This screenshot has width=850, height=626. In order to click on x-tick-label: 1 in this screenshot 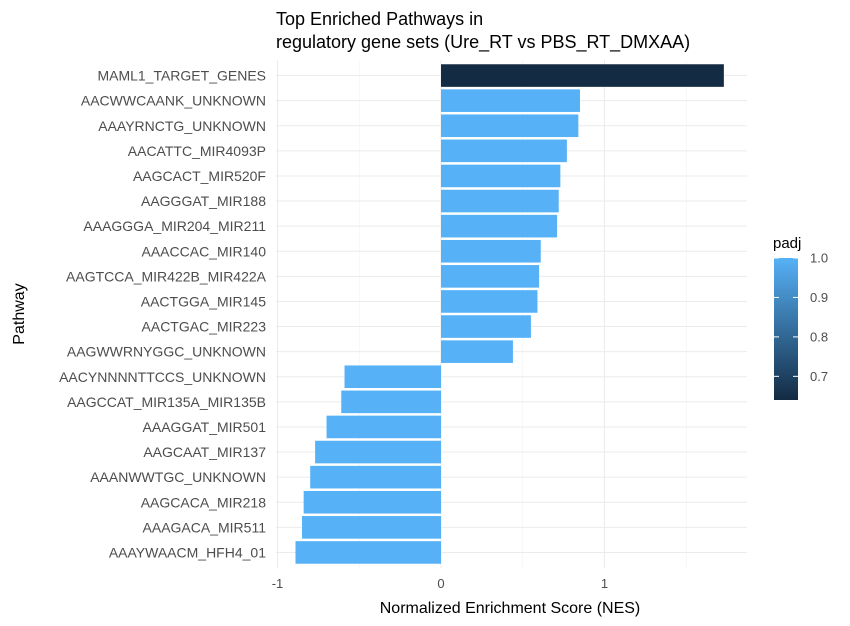, I will do `click(604, 583)`.